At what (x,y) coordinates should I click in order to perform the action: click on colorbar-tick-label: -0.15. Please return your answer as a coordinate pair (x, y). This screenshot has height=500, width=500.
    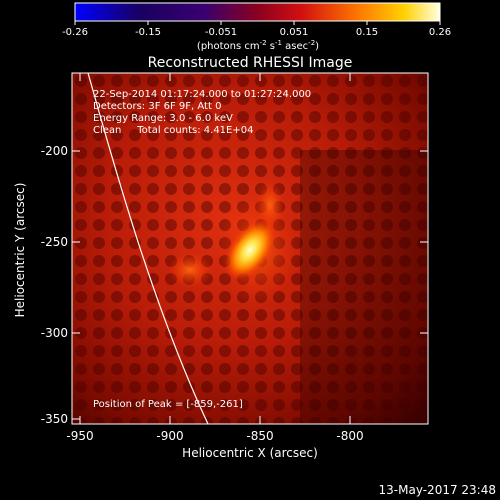
    Looking at the image, I should click on (148, 32).